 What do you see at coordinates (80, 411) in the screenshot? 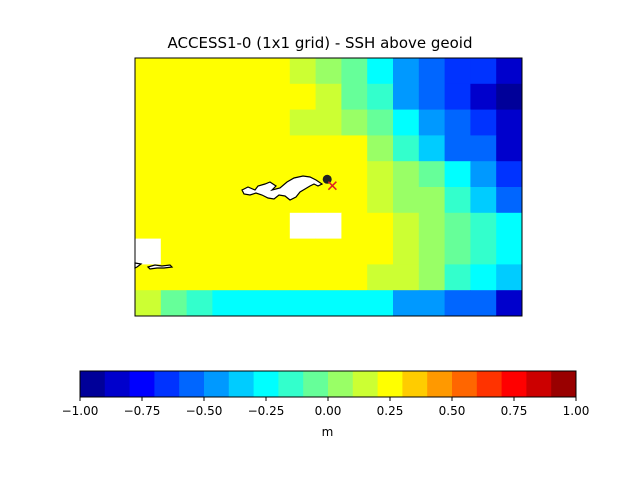
I see `colorbar-tick-label: −1.00` at bounding box center [80, 411].